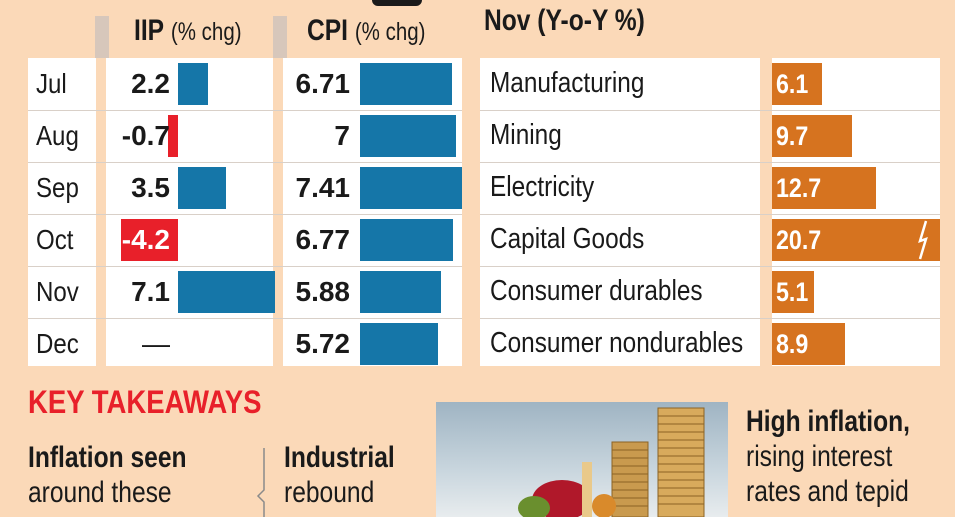 The width and height of the screenshot is (955, 517). I want to click on takeaway-1-heading: Inflation seen, so click(107, 457).